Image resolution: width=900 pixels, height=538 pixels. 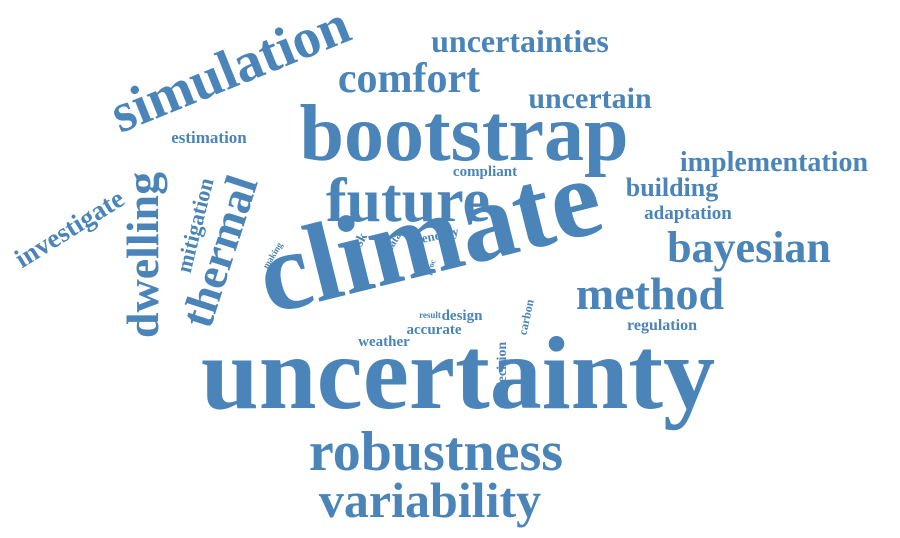 I want to click on word-uncertainties: uncertainties, so click(x=520, y=41).